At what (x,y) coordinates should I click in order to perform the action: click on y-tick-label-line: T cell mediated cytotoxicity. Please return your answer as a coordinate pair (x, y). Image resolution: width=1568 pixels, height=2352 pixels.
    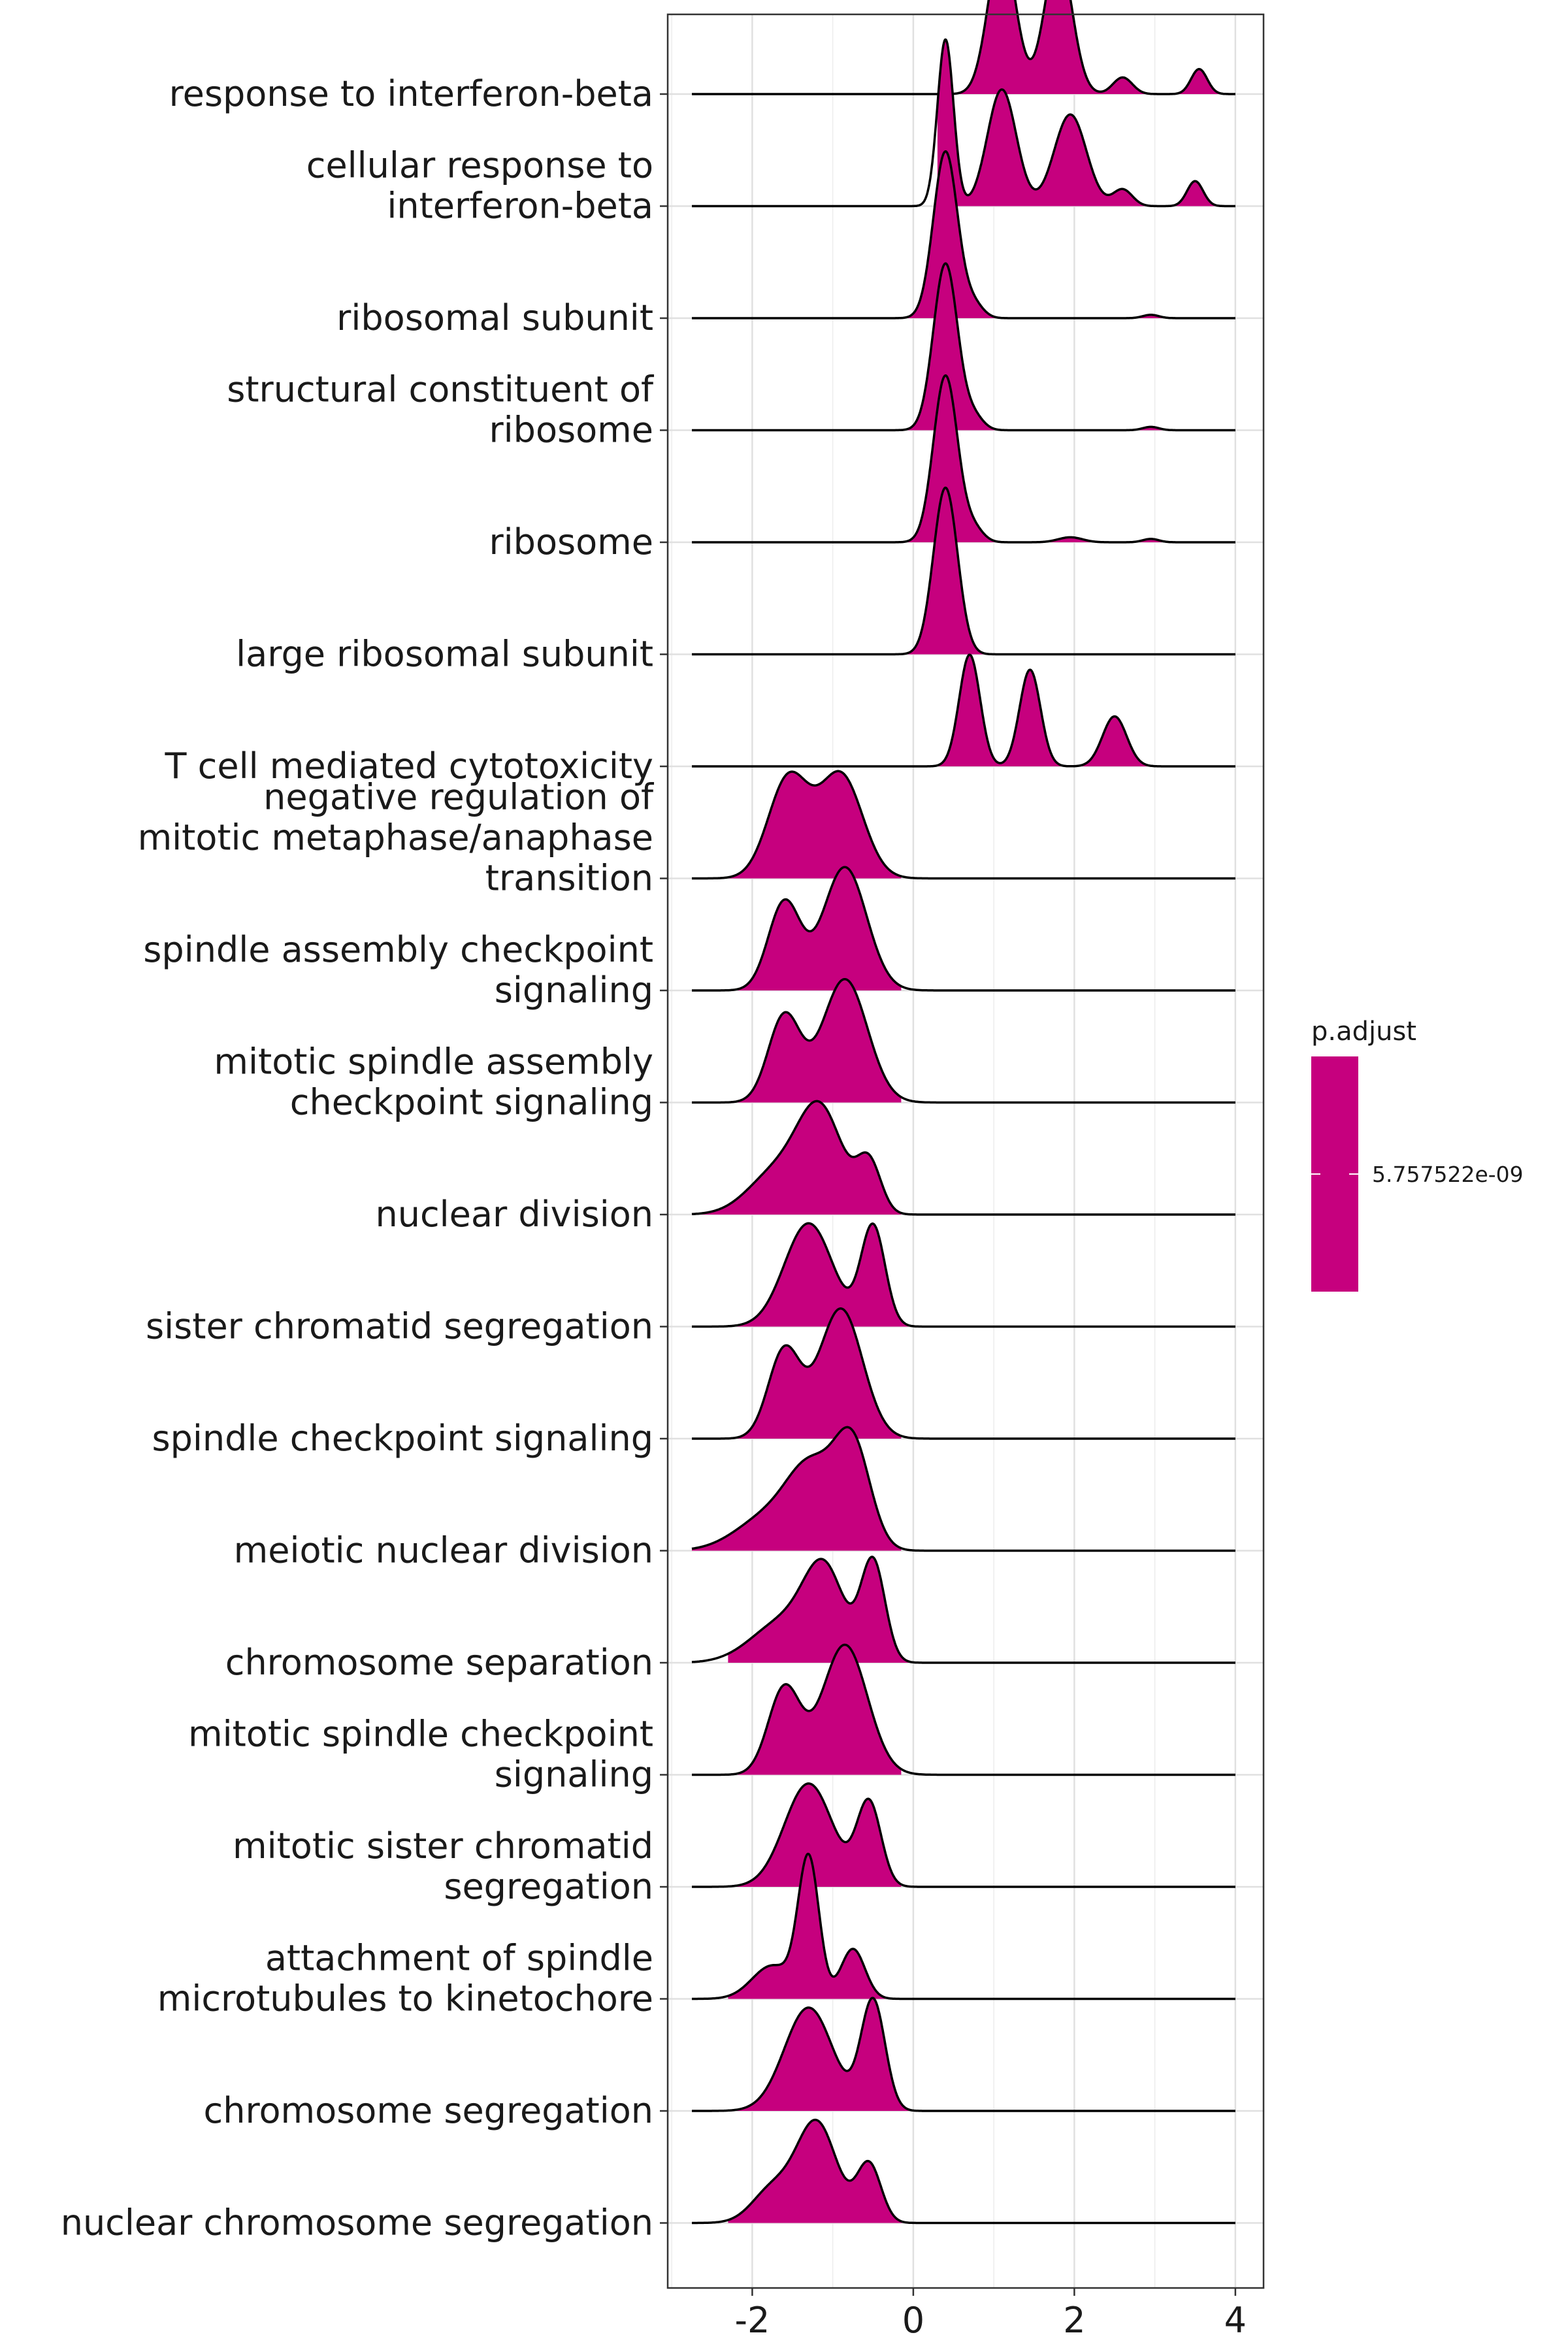
    Looking at the image, I should click on (409, 766).